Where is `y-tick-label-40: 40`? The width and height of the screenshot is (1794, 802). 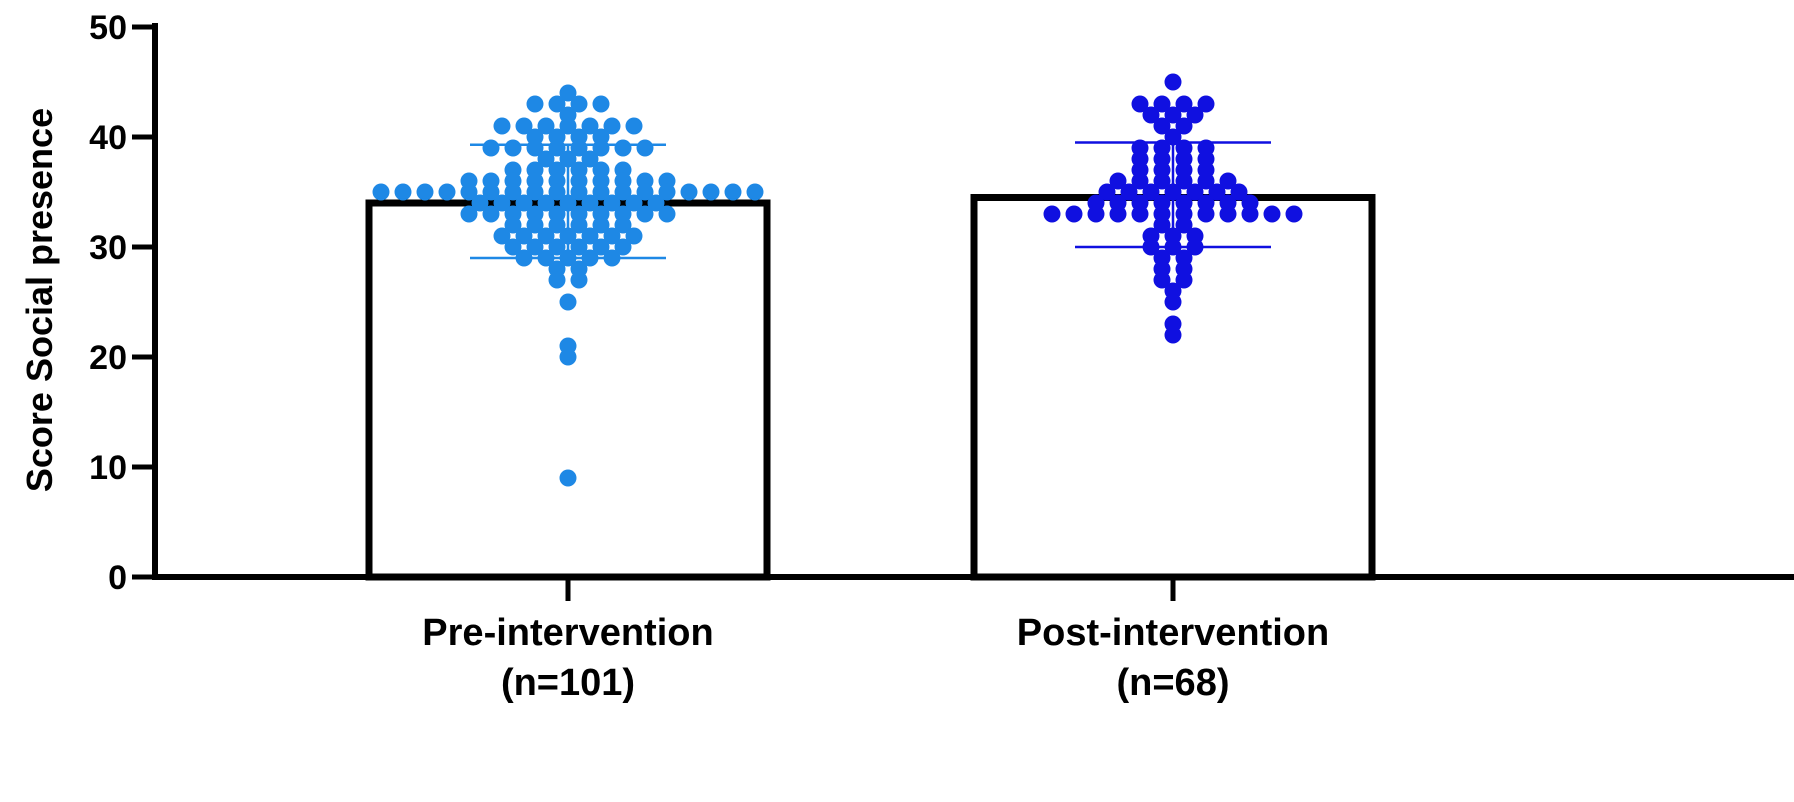
y-tick-label-40: 40 is located at coordinates (108, 138).